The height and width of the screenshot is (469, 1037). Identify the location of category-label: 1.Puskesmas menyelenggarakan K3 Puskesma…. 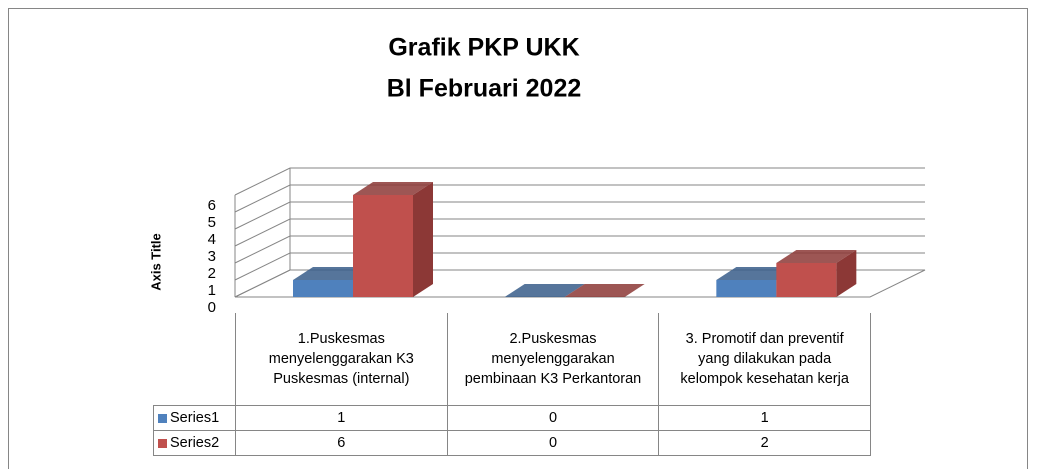
(341, 359).